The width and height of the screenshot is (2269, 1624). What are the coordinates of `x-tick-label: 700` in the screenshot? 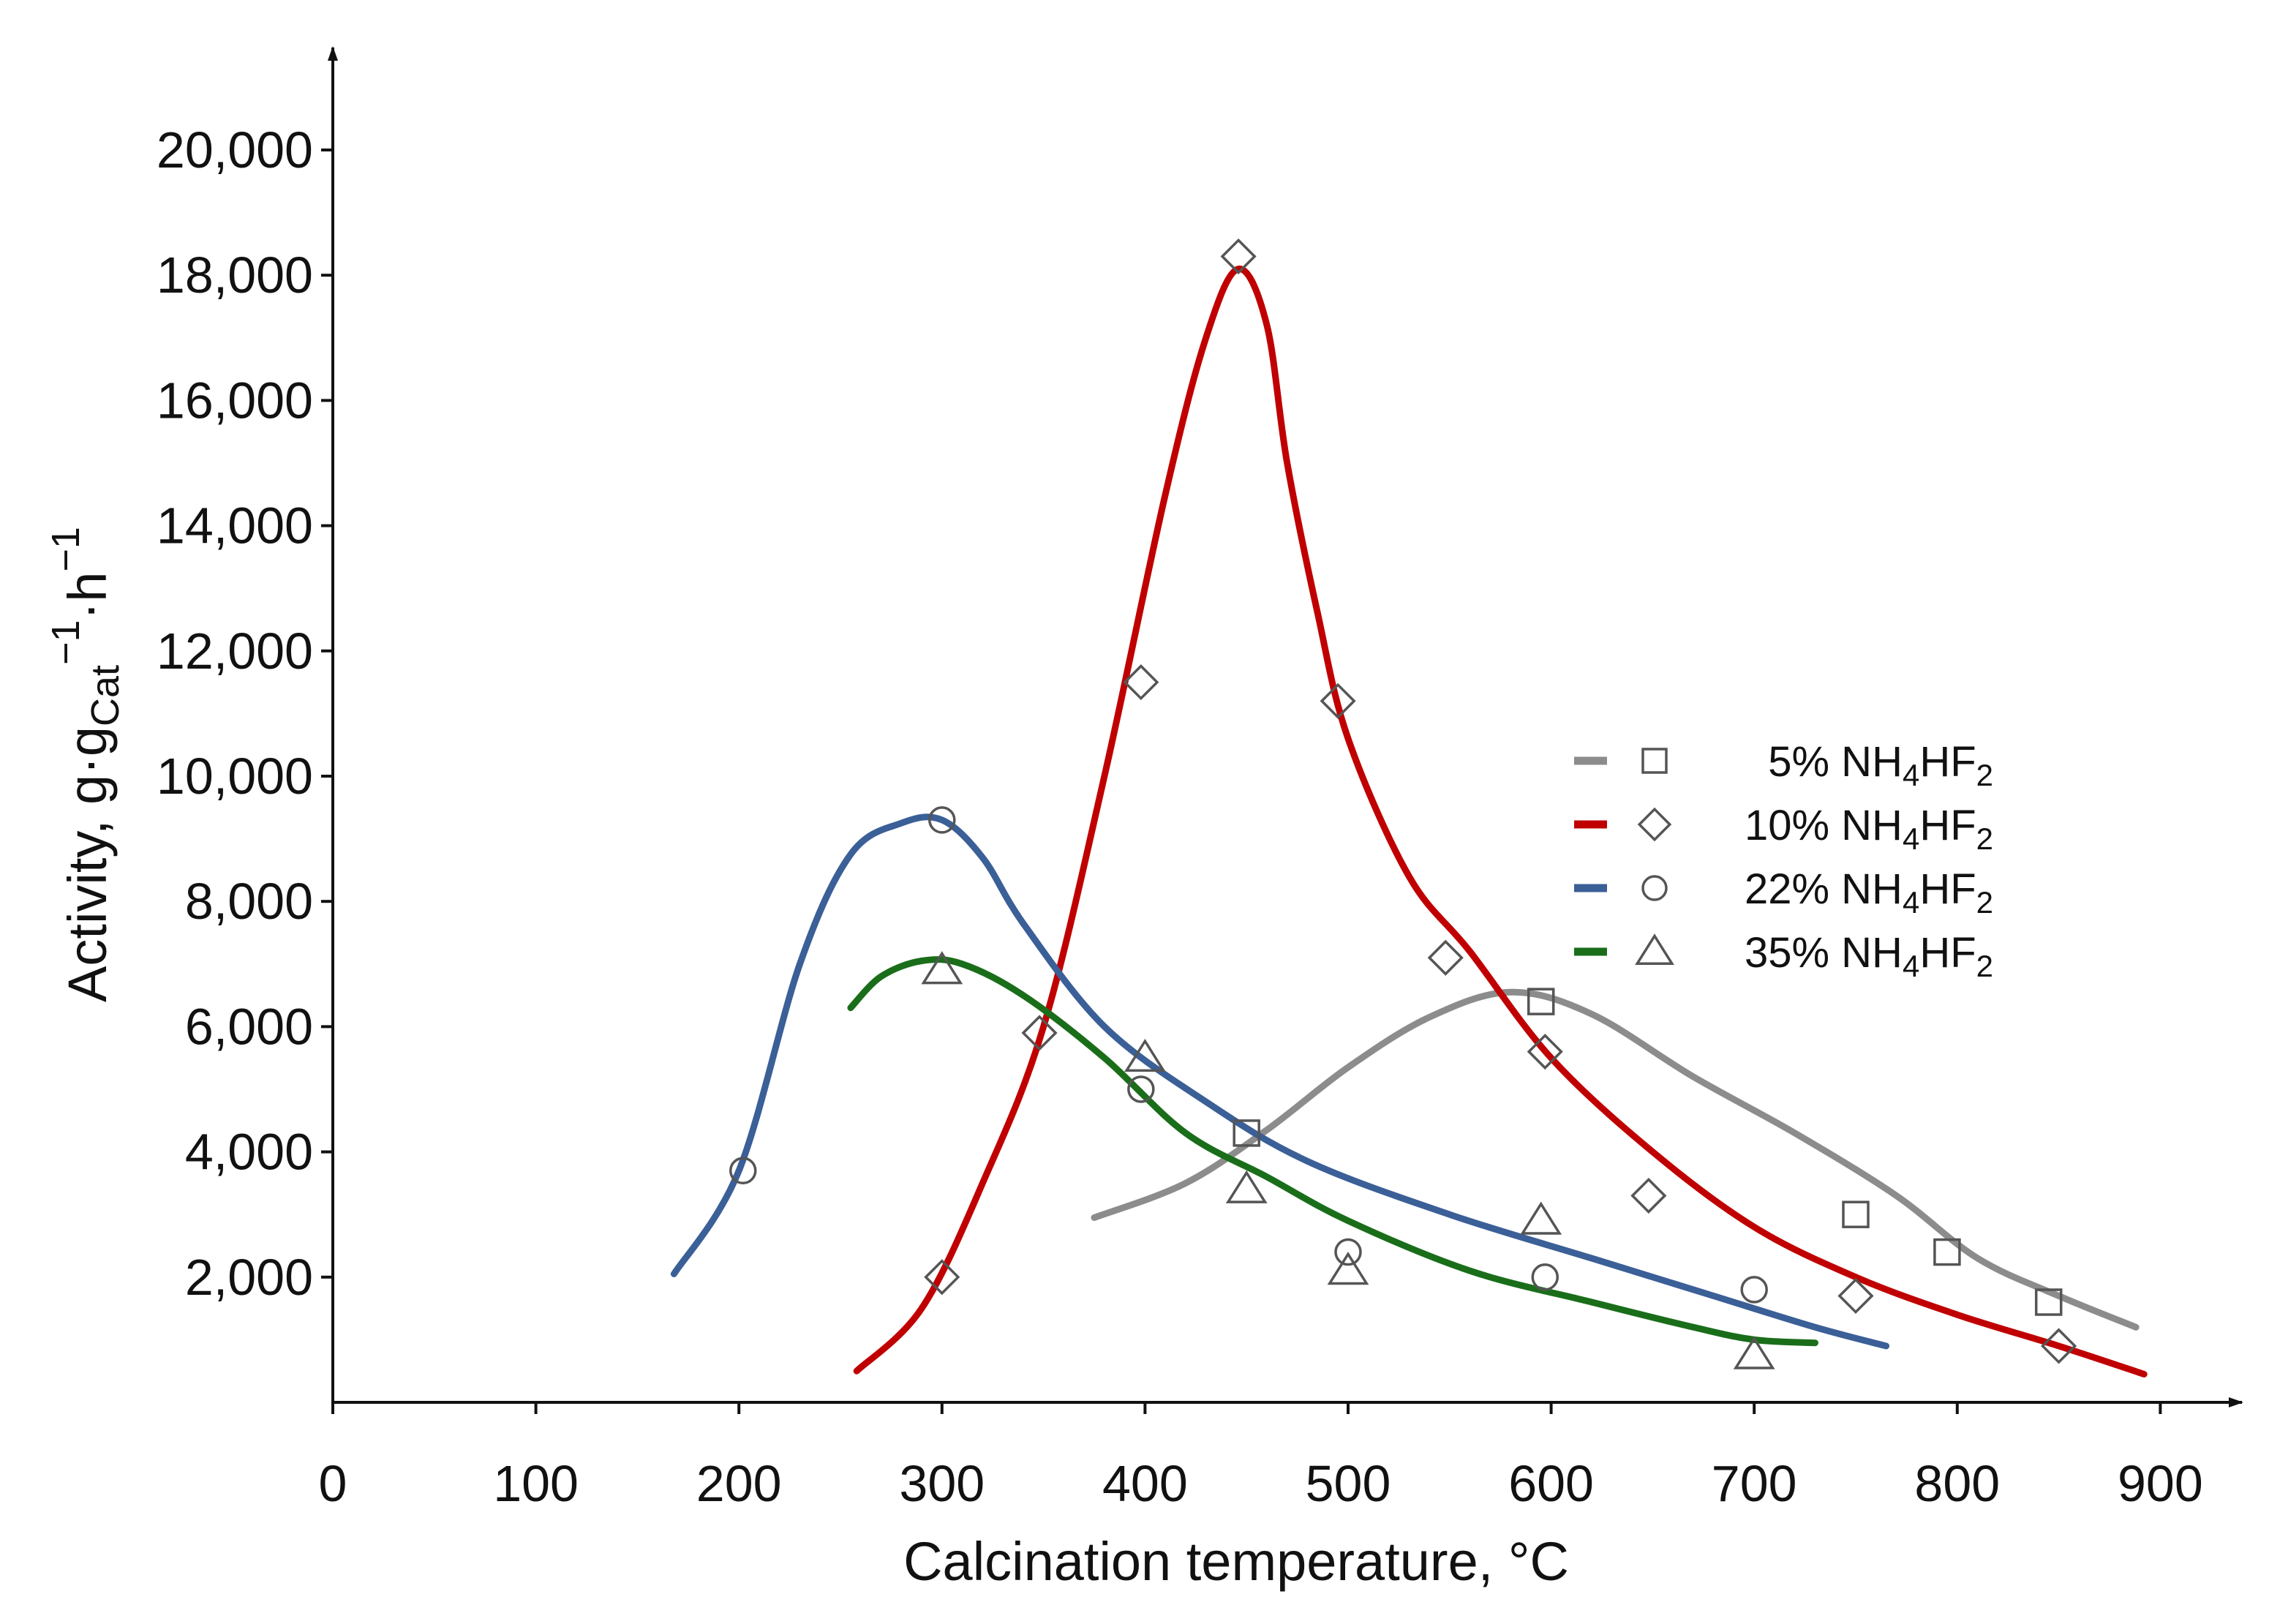 It's located at (1754, 1483).